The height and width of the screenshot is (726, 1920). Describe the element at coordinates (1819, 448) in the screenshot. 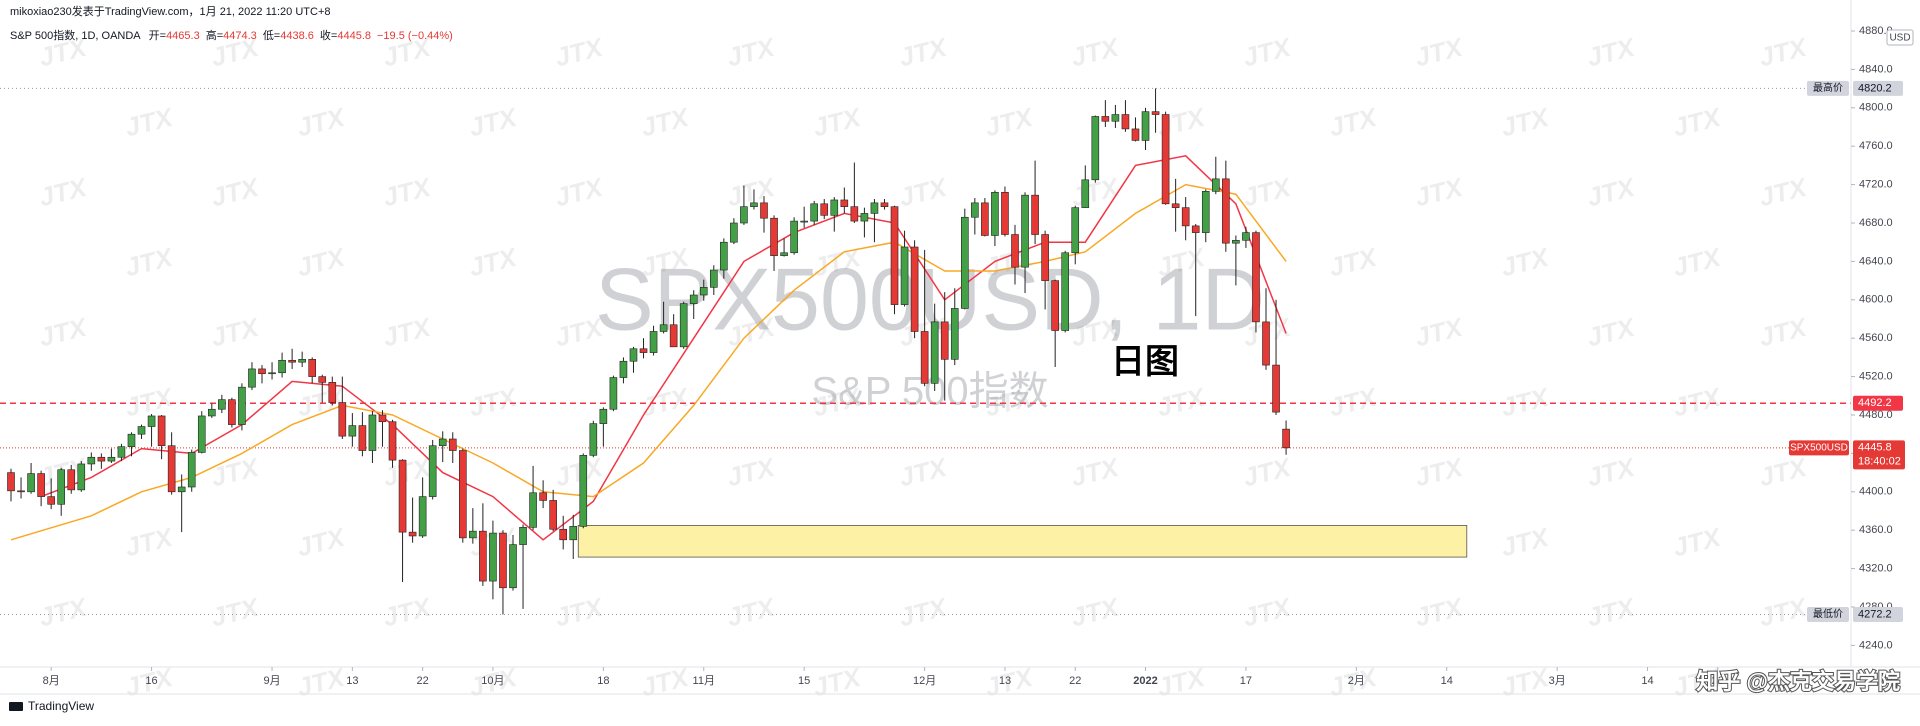

I see `last-name-box` at that location.